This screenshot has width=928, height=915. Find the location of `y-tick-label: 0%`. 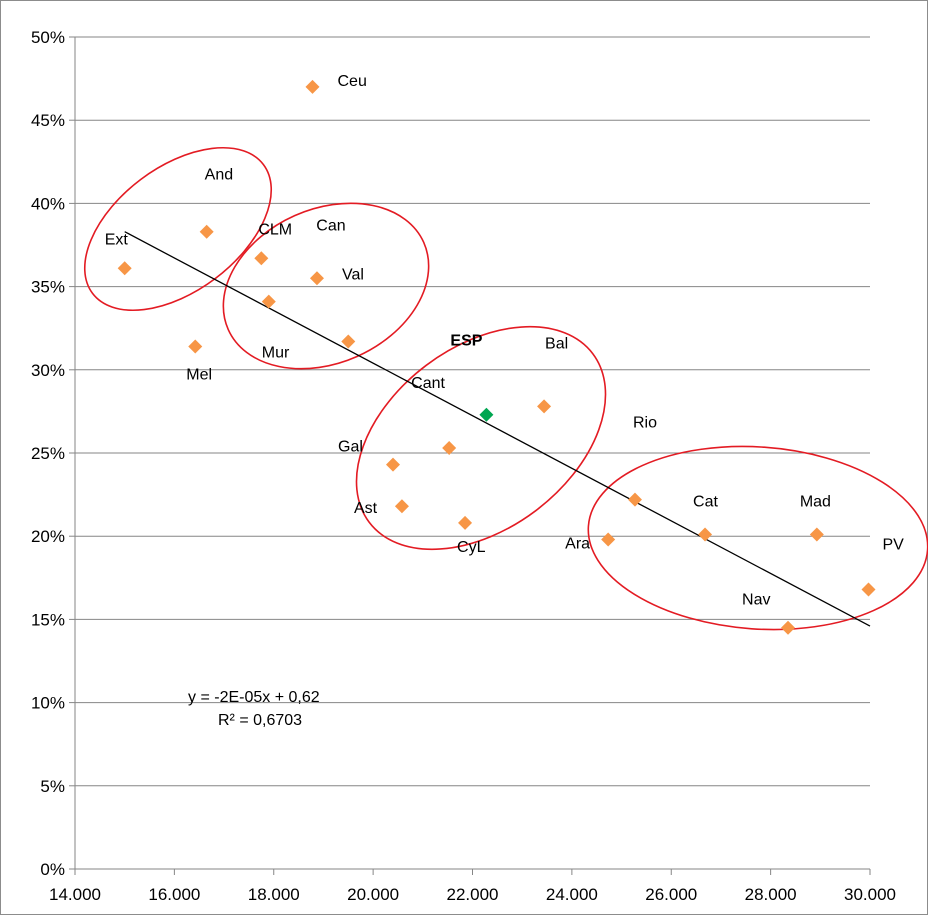

y-tick-label: 0% is located at coordinates (52, 869).